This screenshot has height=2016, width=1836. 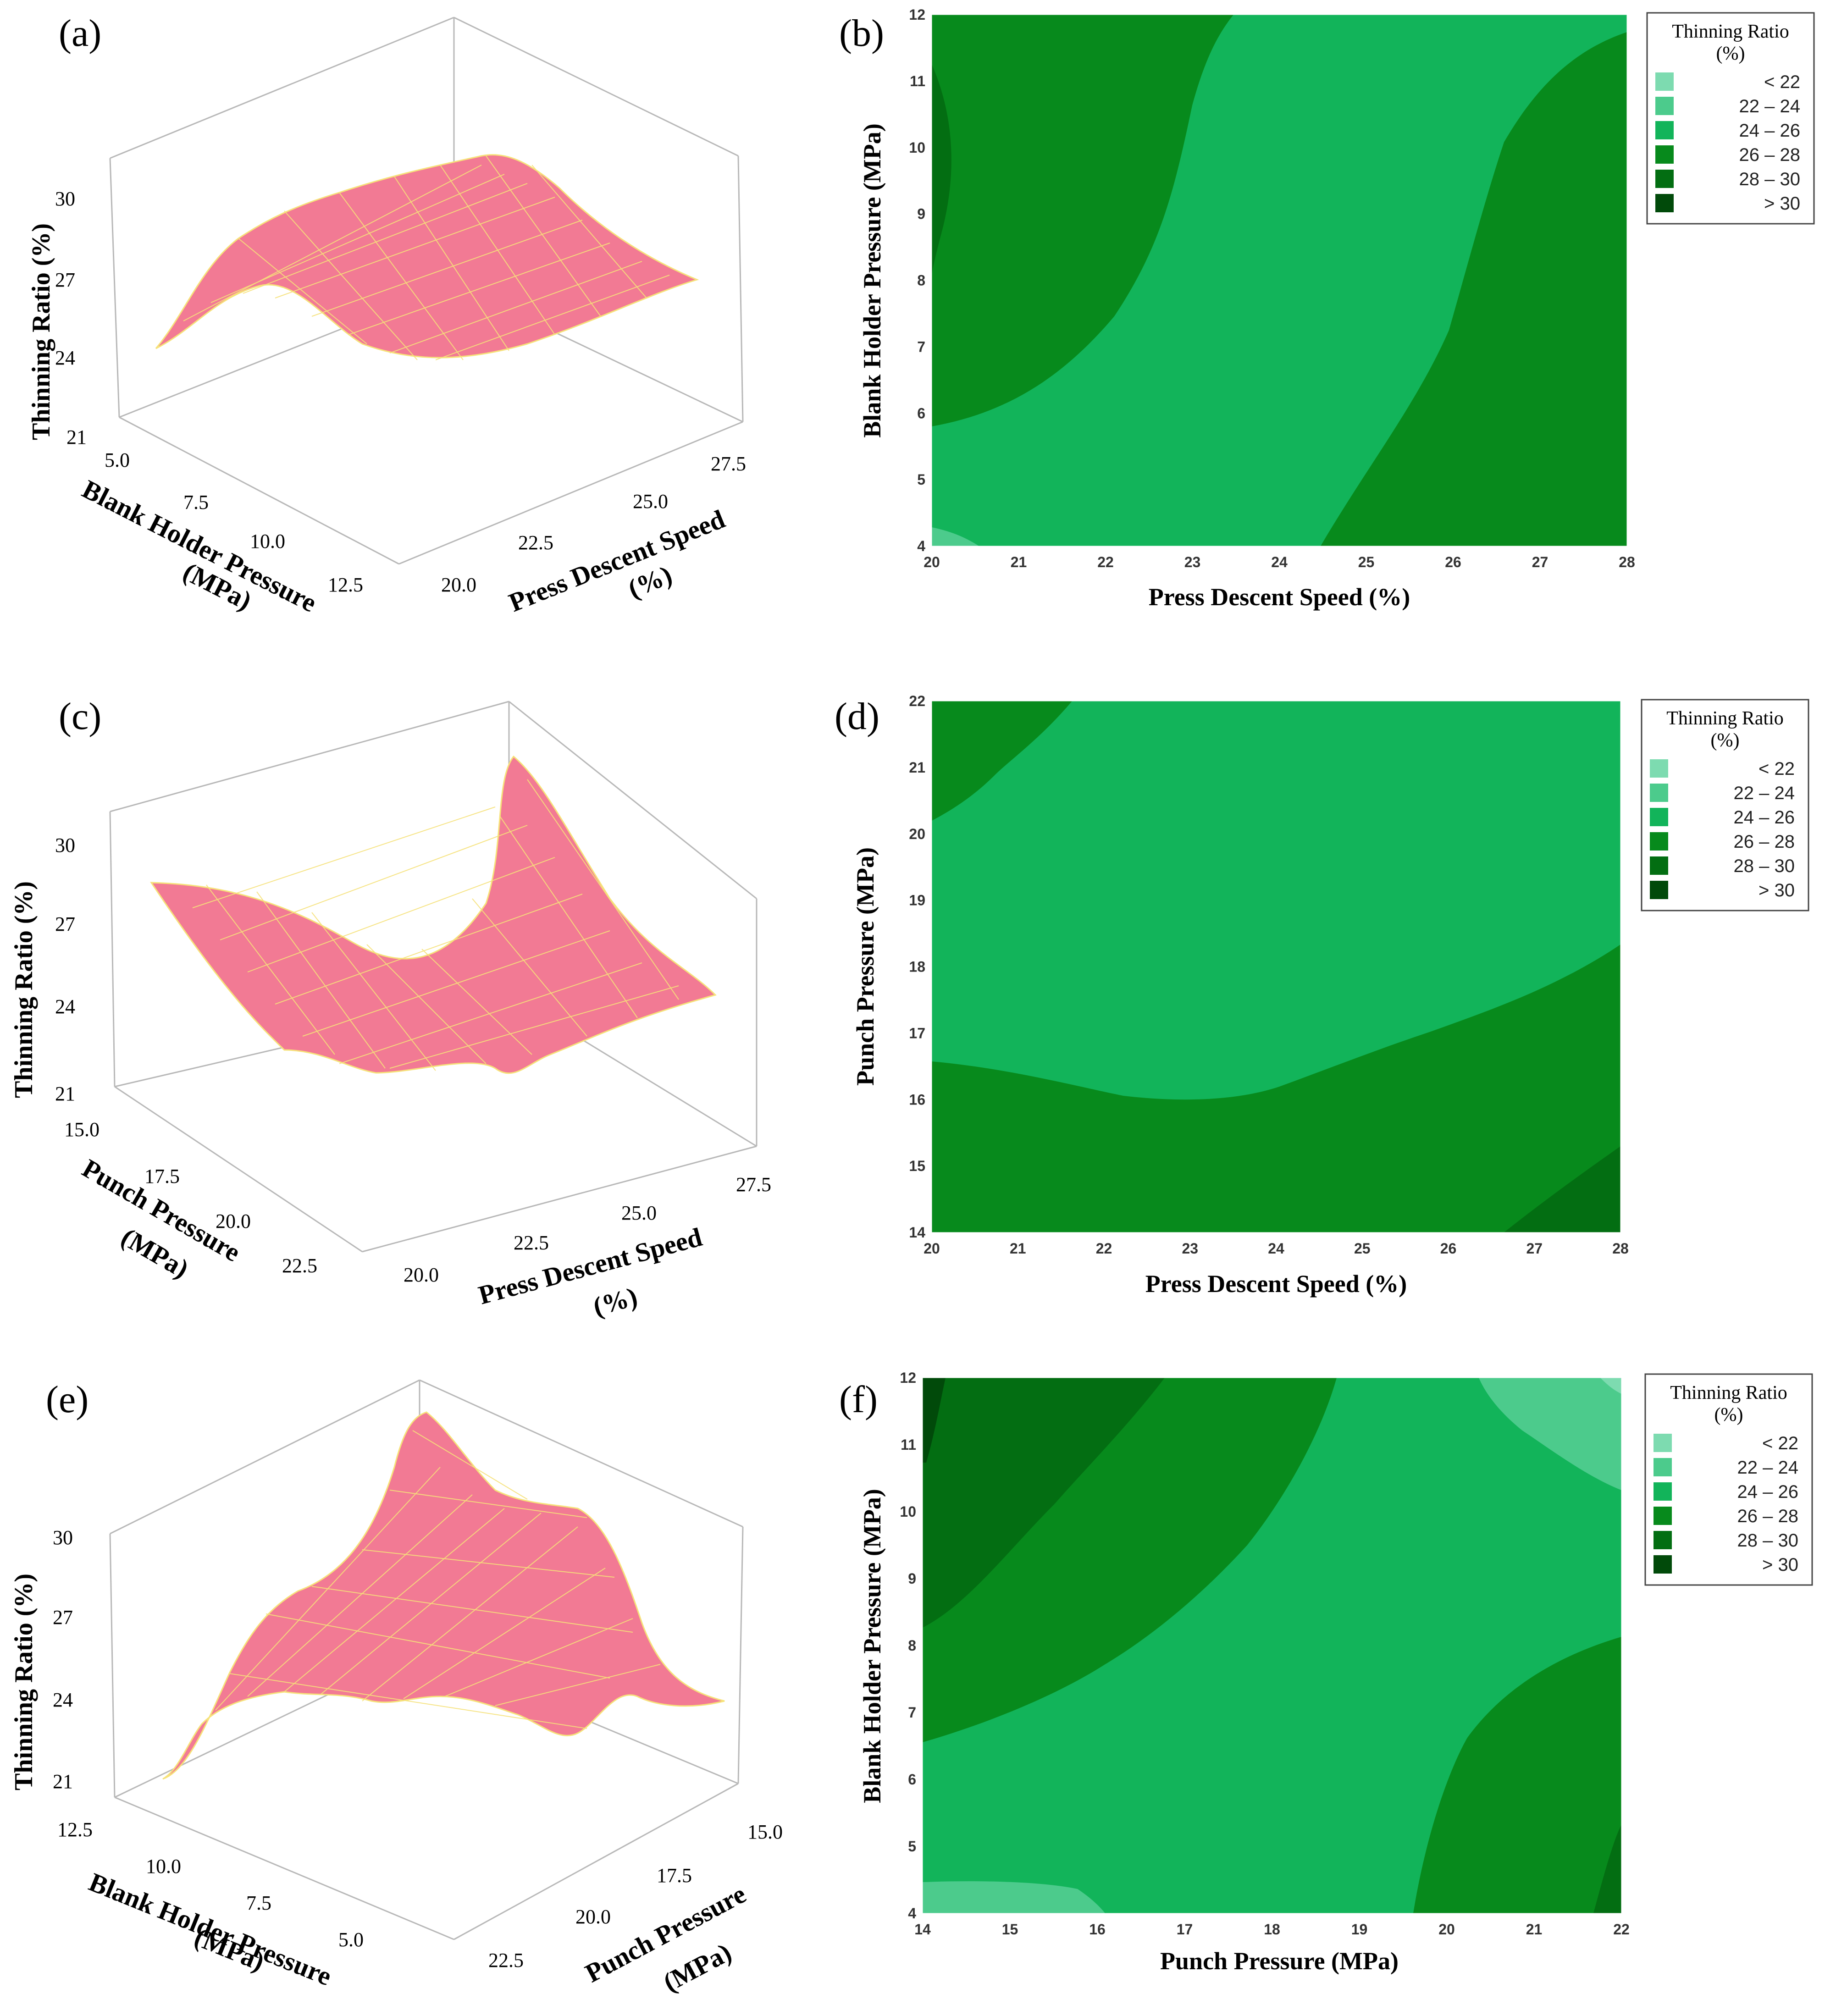 What do you see at coordinates (1782, 204) in the screenshot?
I see `legend-b-item-5: > 30` at bounding box center [1782, 204].